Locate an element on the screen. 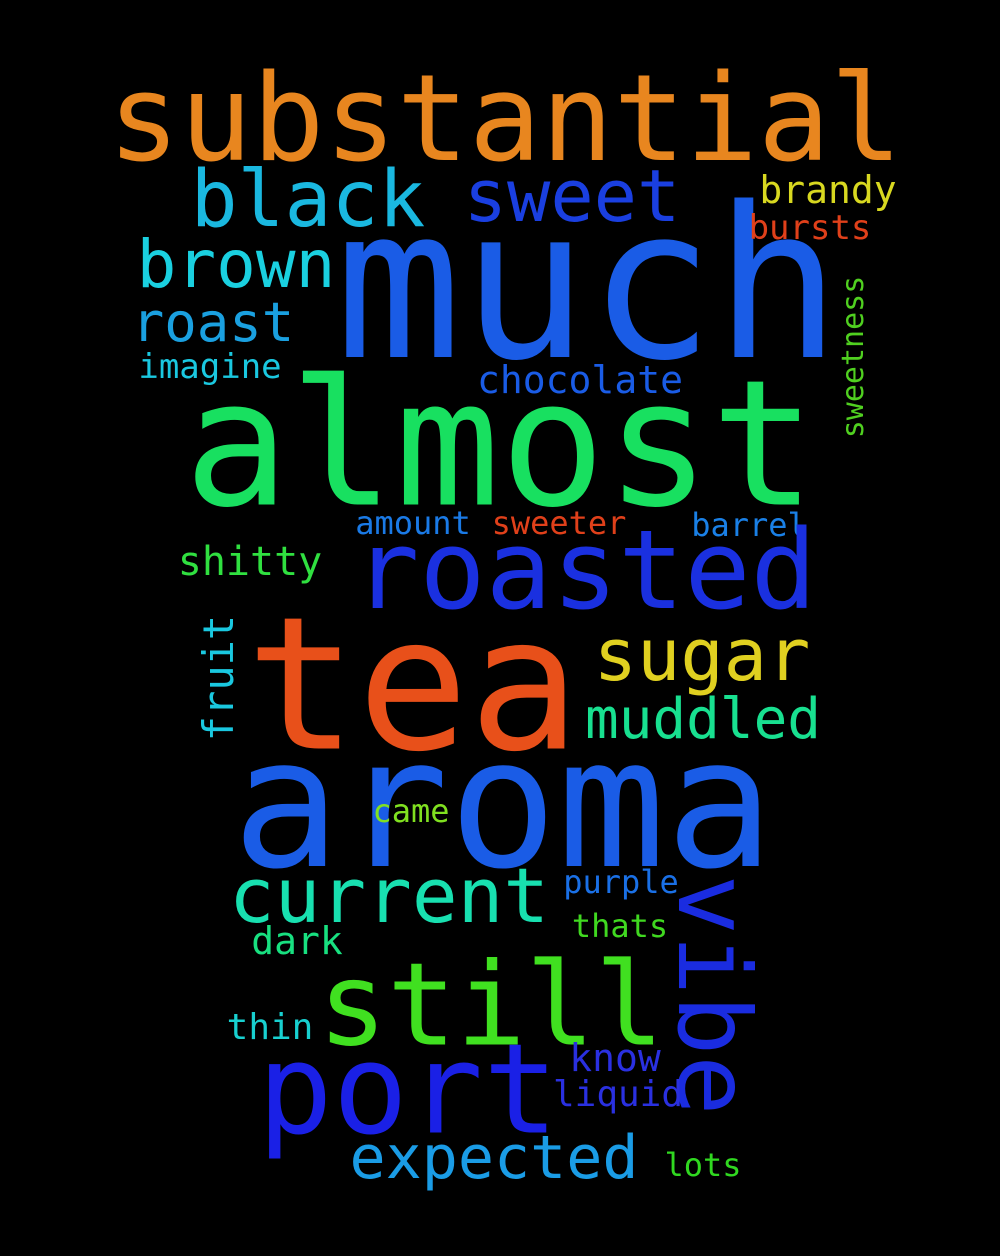 This screenshot has height=1256, width=1000. word-brandy: brandy is located at coordinates (828, 190).